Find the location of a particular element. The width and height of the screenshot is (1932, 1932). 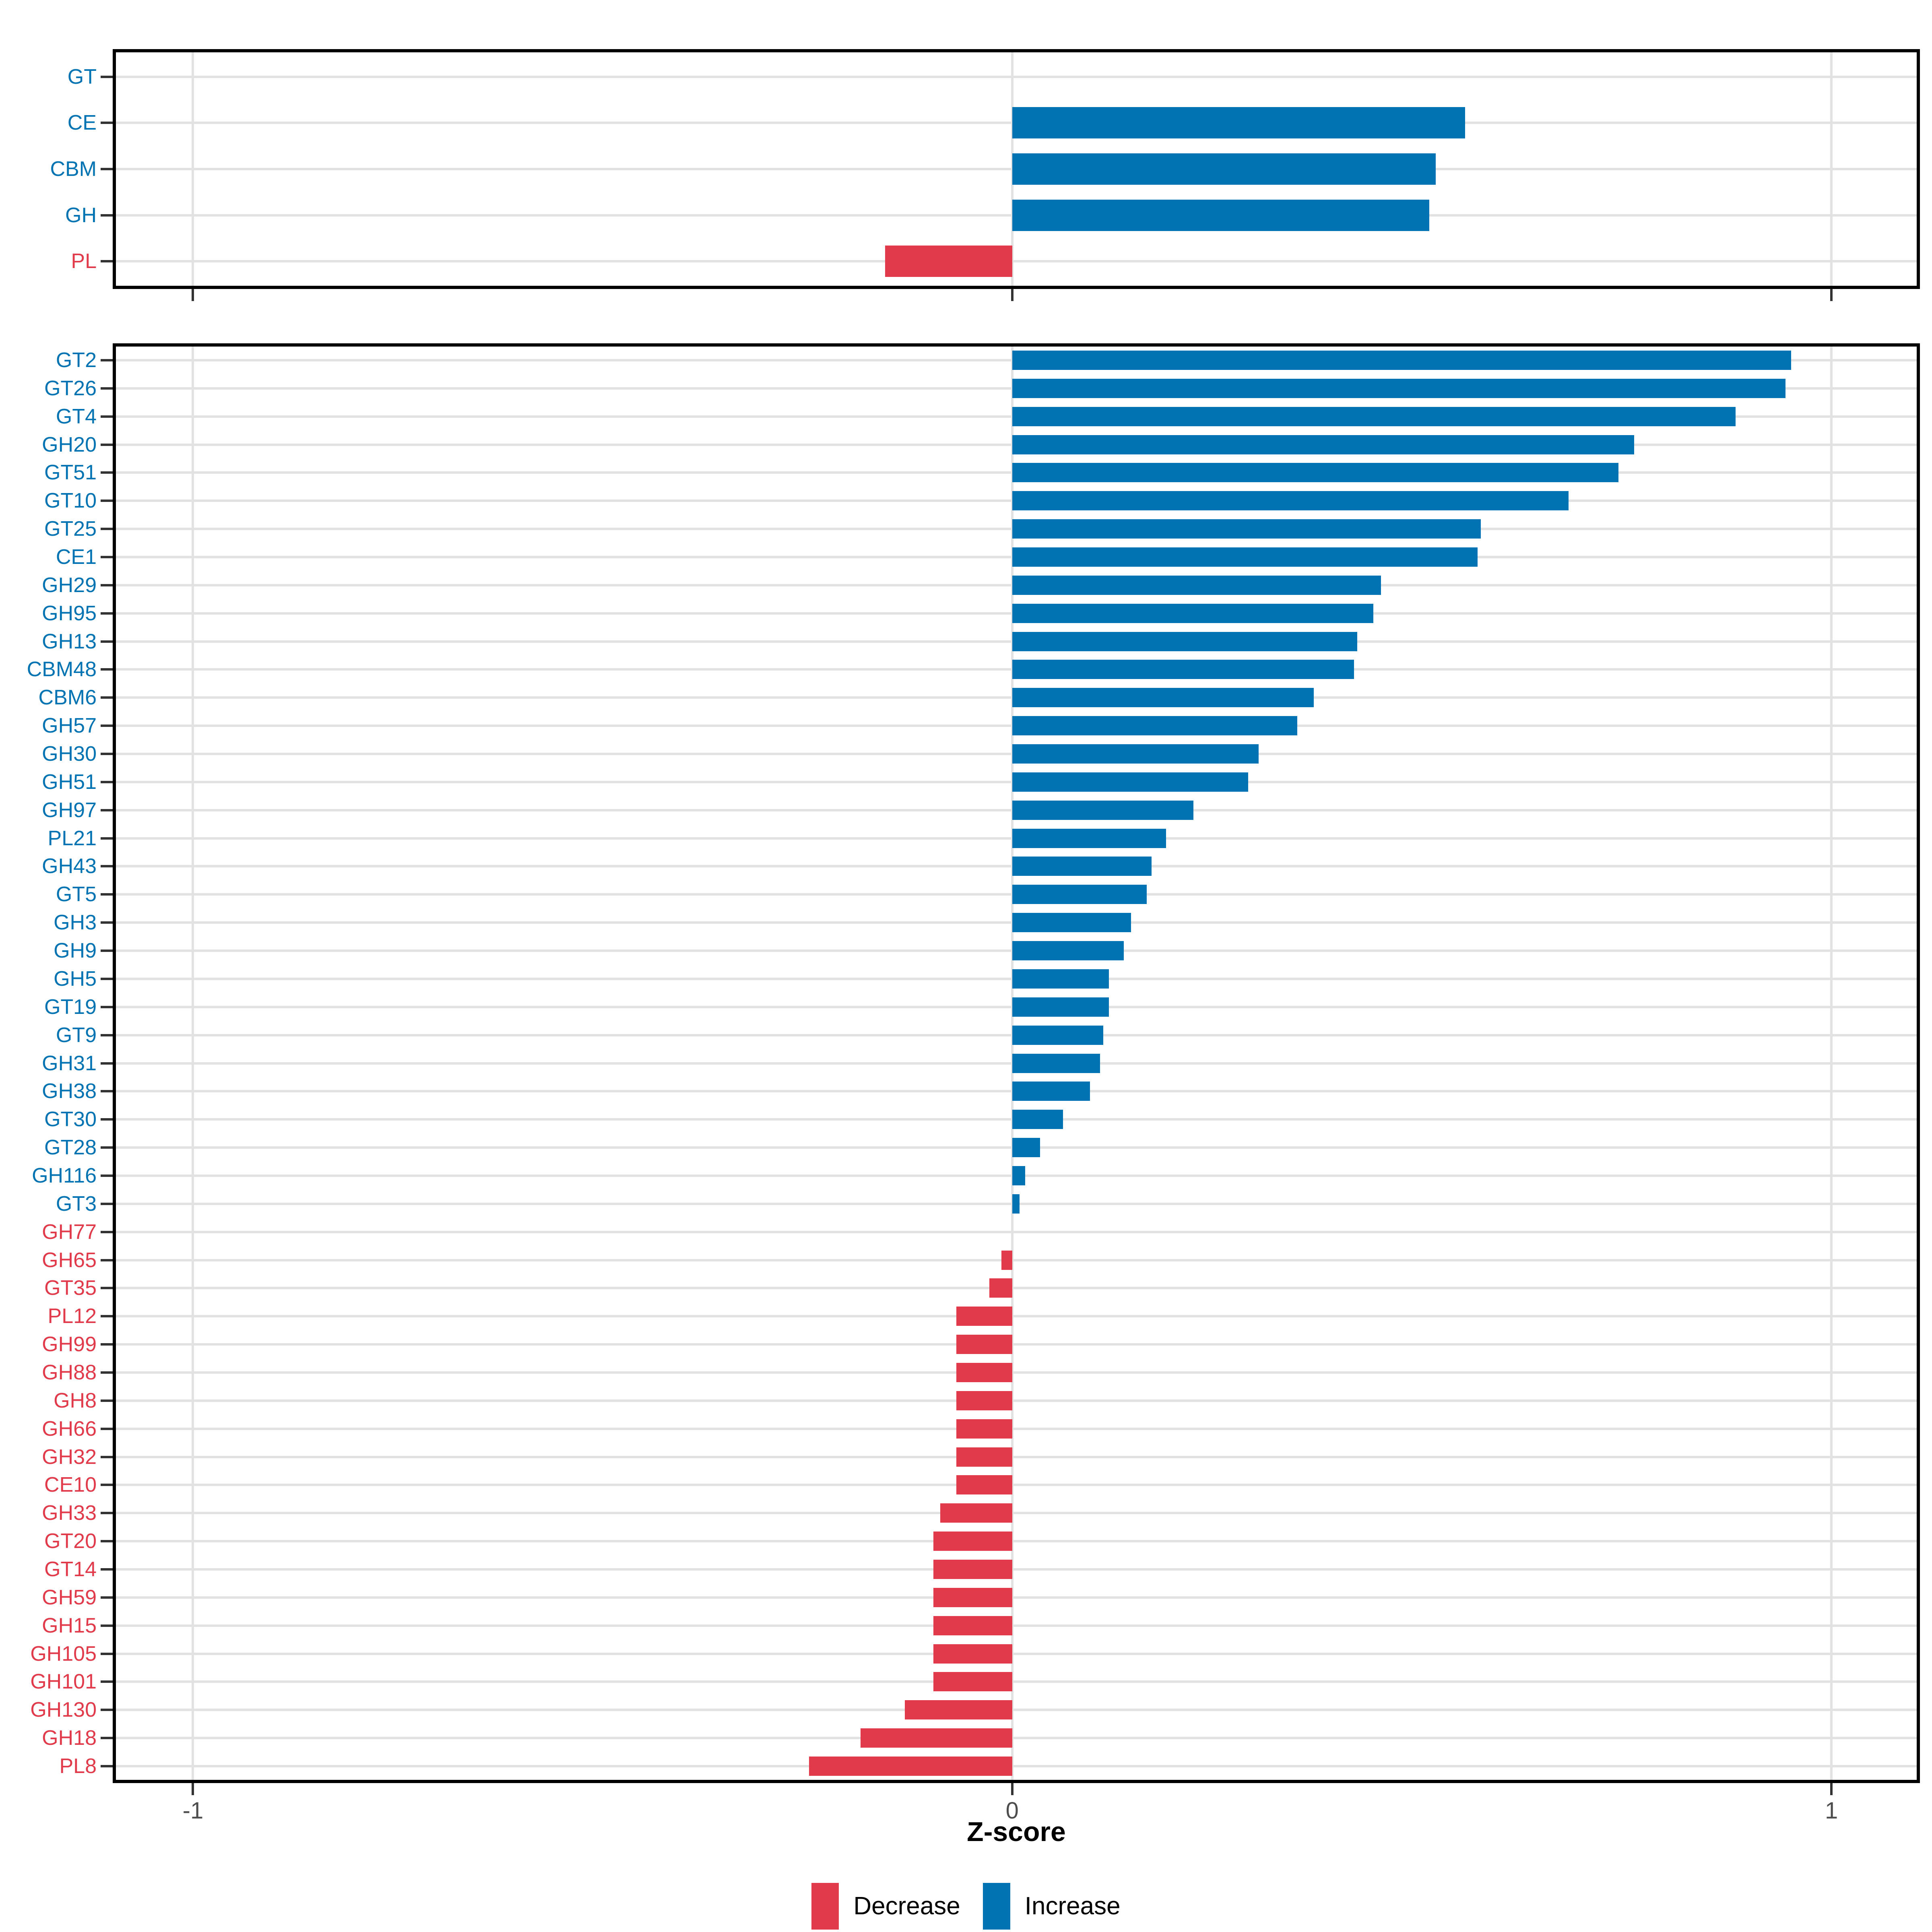

category-label-GH77: GH77 is located at coordinates (69, 1232).